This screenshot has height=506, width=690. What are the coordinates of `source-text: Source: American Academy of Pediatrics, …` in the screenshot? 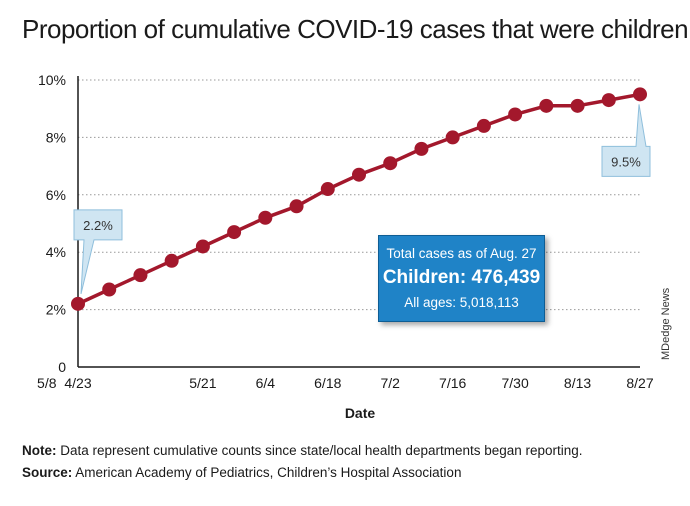 It's located at (241, 472).